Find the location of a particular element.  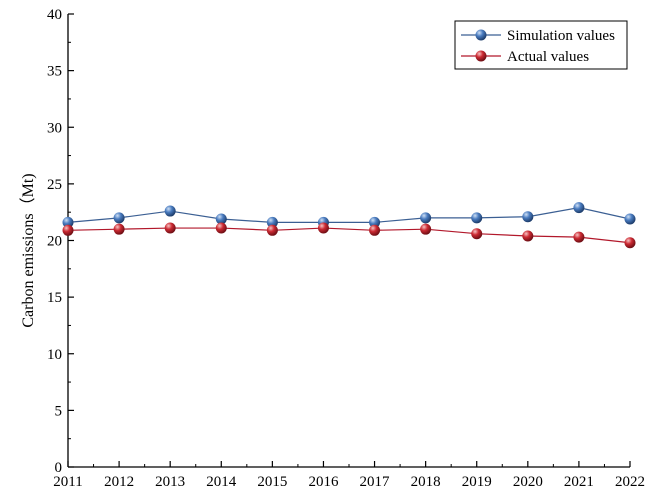

y-axis-title: Carbon emissions（Mt) is located at coordinates (28, 250).